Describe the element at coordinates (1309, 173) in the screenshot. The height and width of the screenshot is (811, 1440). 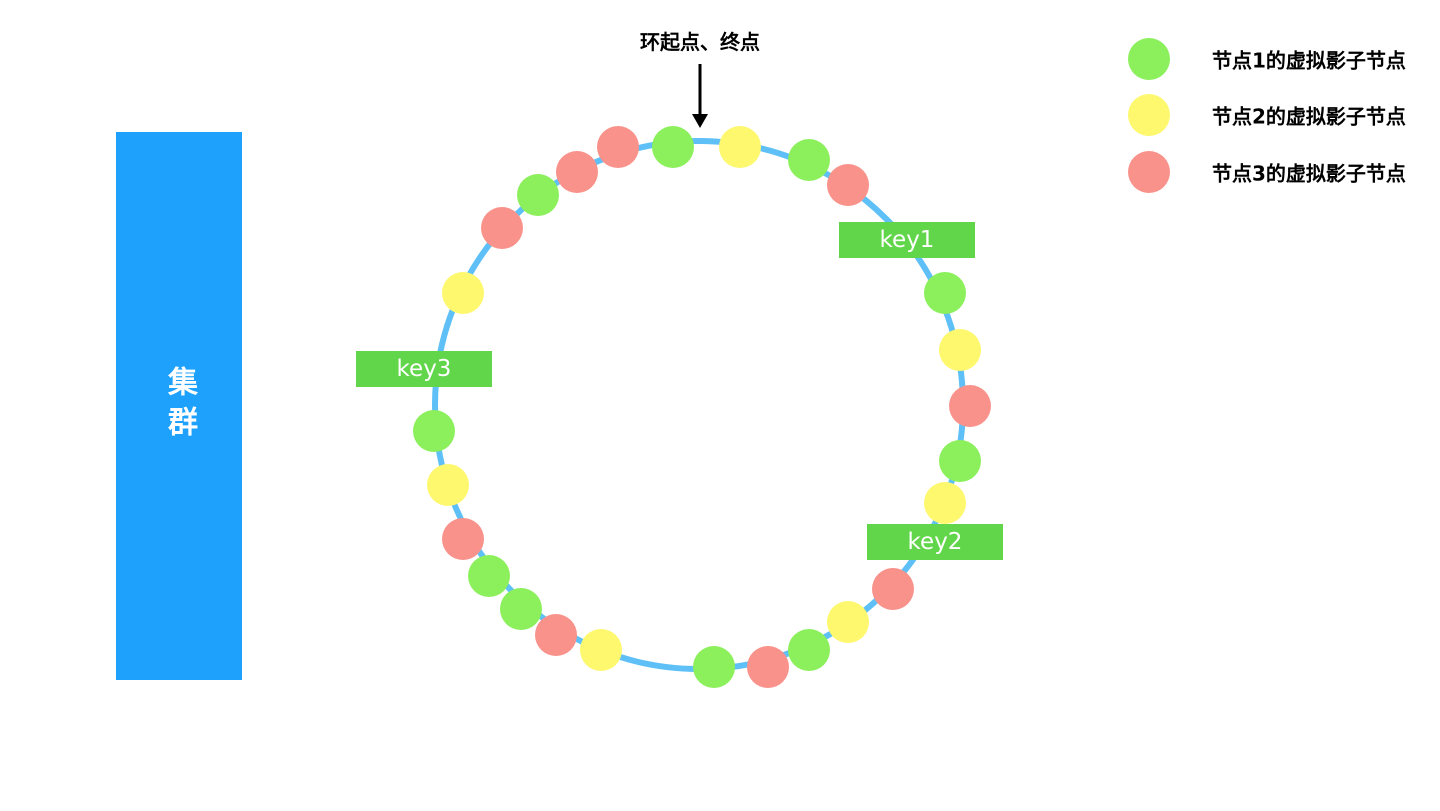
I see `legend-label-node3: 节点3的虚拟影子节点` at that location.